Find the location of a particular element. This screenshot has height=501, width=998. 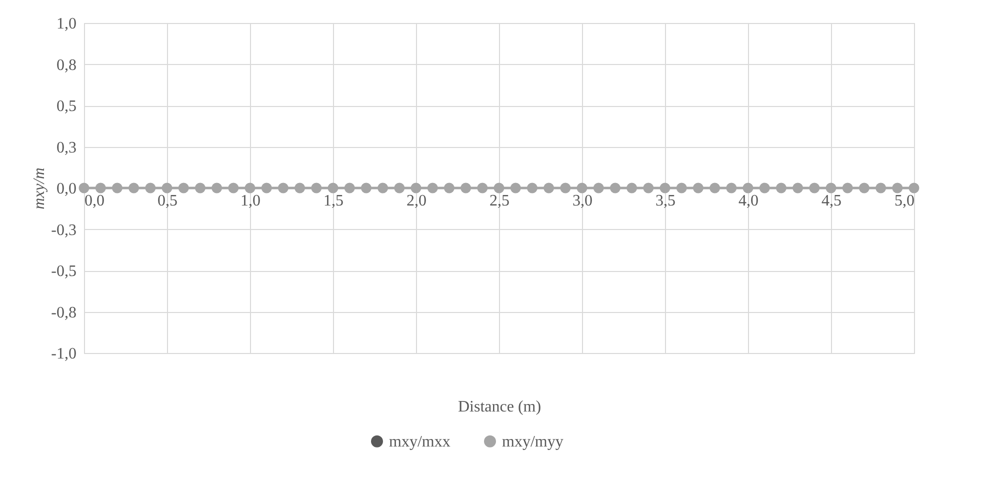

y-axis-title: mxy/m is located at coordinates (39, 189).